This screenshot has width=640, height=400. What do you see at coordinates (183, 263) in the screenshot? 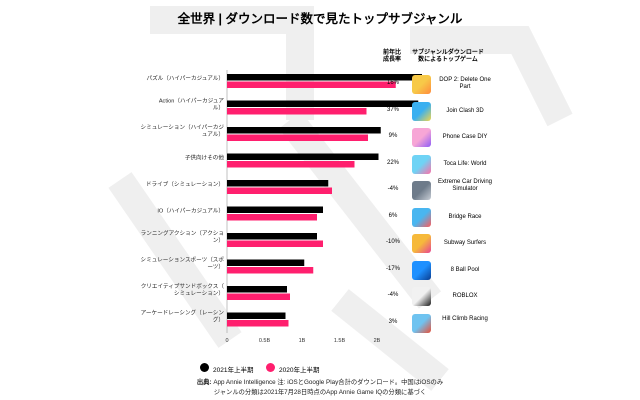
I see `category-label: シミュレーションスポーツ（スポーツ）` at bounding box center [183, 263].